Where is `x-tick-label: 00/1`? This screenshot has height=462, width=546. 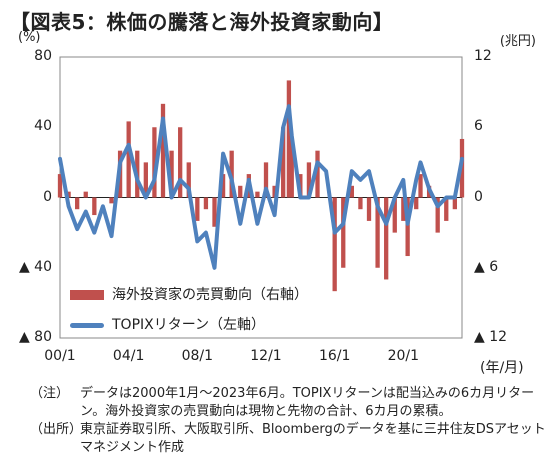
x-tick-label: 00/1 is located at coordinates (60, 356).